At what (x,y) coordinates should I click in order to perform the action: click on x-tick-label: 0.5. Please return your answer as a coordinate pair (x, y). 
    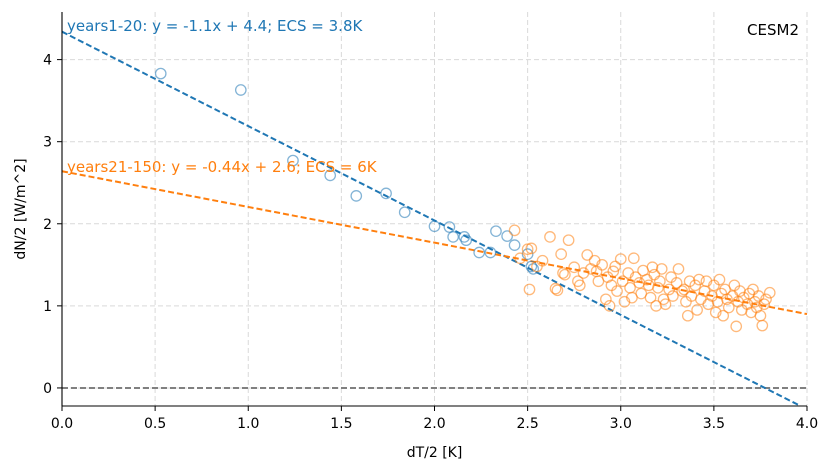
    Looking at the image, I should click on (155, 424).